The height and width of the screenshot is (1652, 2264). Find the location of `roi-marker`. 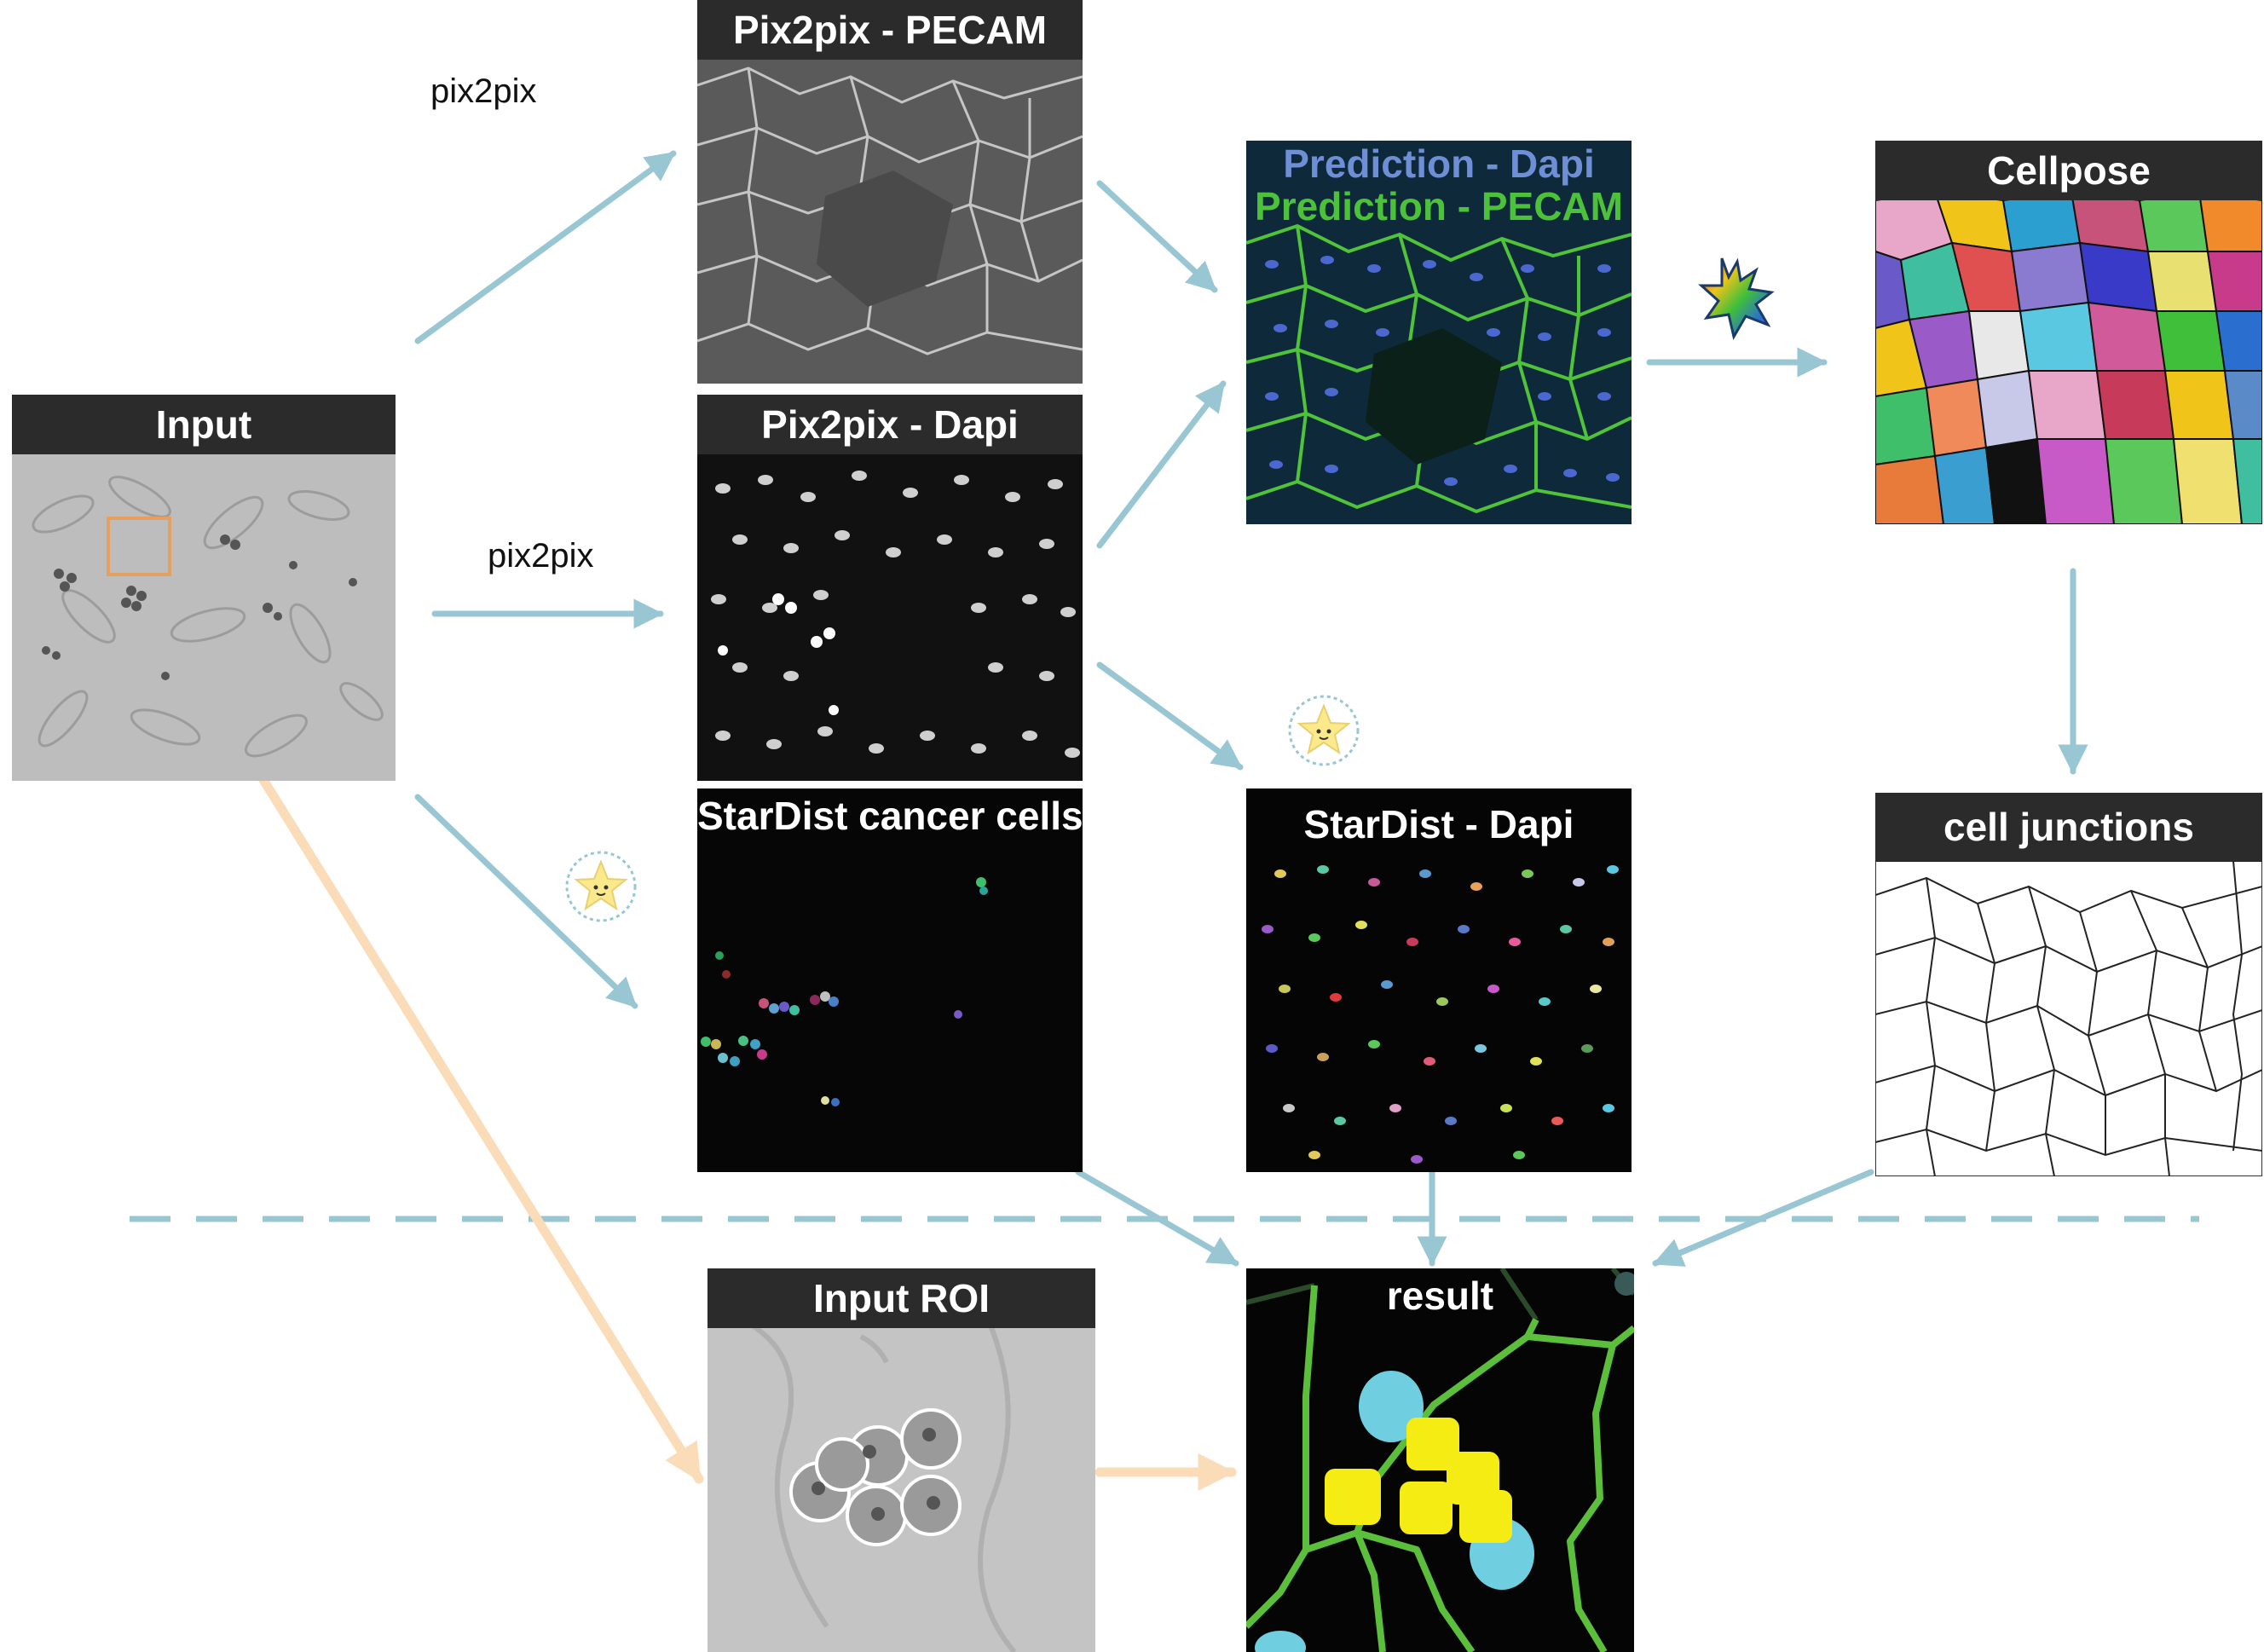

roi-marker is located at coordinates (139, 546).